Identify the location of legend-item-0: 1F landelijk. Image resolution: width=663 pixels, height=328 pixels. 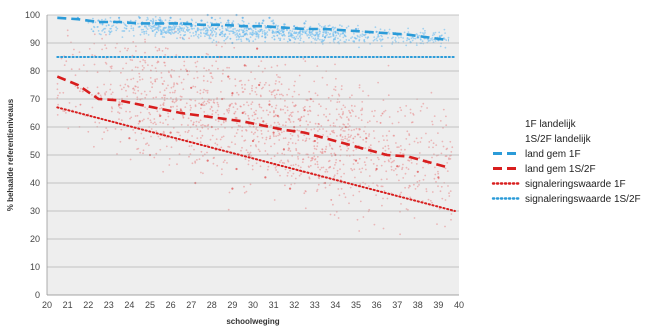
(551, 124).